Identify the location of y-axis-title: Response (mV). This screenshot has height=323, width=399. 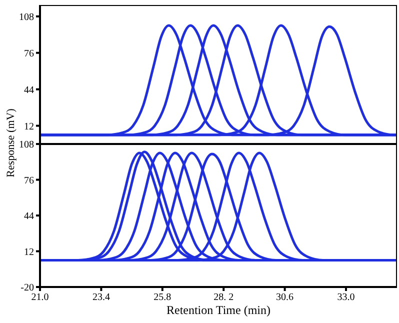
(11, 144).